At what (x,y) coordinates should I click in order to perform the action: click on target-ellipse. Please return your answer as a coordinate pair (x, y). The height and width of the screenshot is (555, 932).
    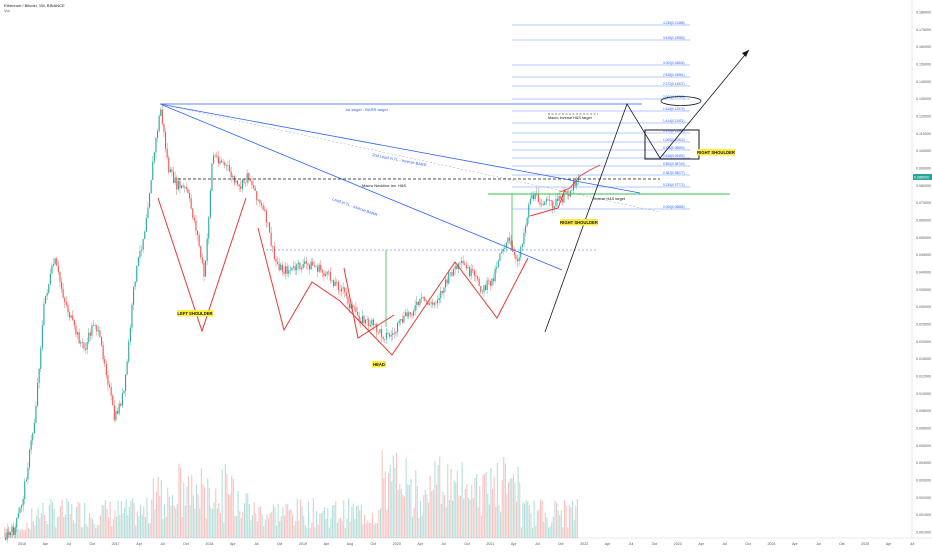
    Looking at the image, I should click on (681, 101).